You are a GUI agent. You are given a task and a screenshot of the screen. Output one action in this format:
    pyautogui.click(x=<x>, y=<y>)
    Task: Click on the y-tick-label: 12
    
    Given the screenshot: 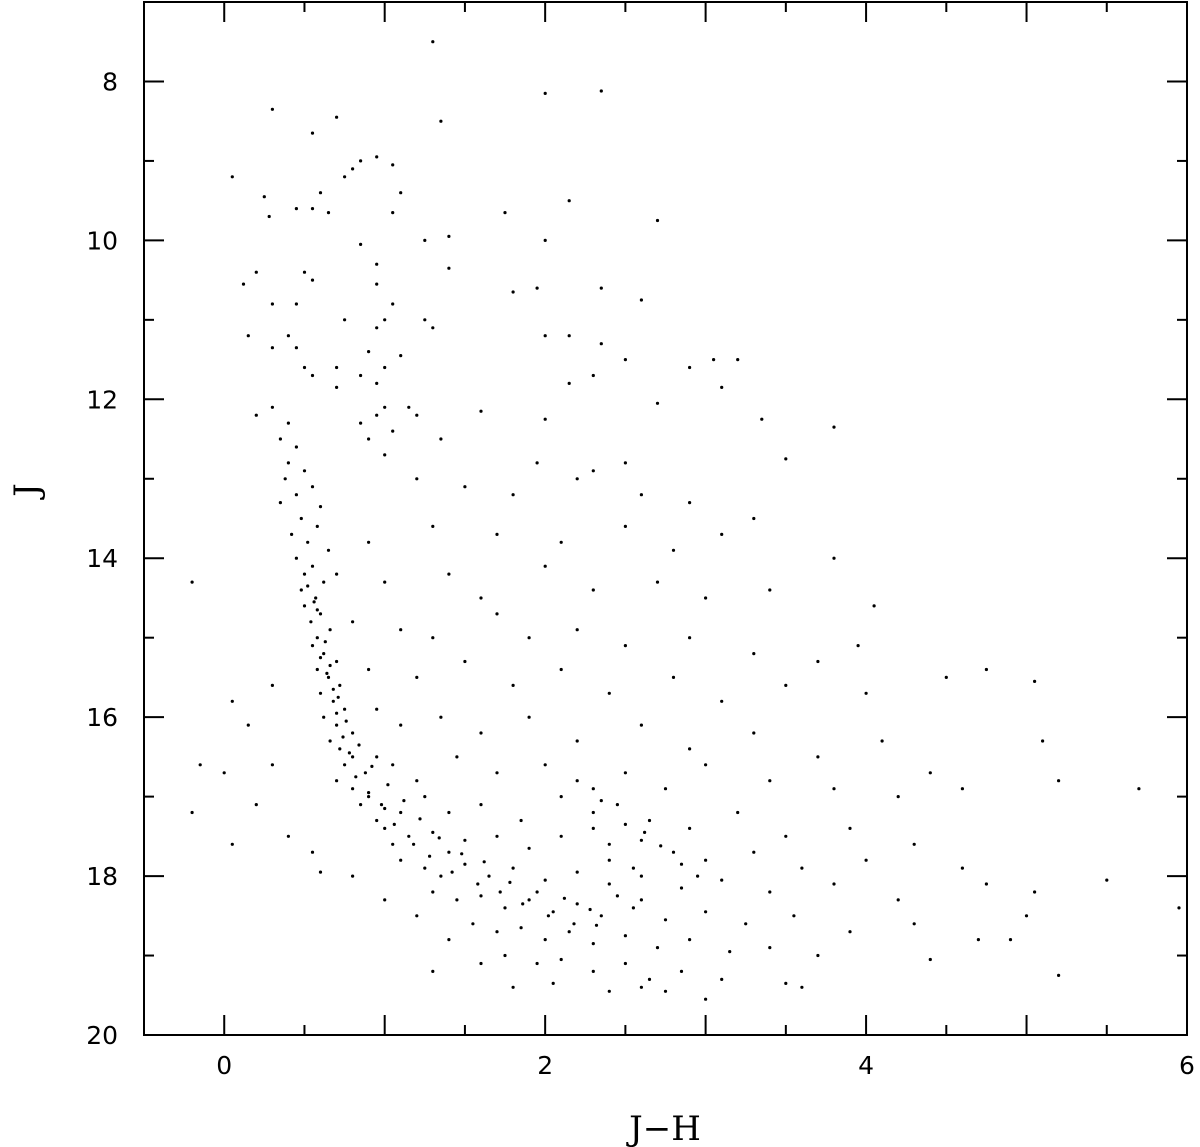 What is the action you would take?
    pyautogui.click(x=102, y=399)
    